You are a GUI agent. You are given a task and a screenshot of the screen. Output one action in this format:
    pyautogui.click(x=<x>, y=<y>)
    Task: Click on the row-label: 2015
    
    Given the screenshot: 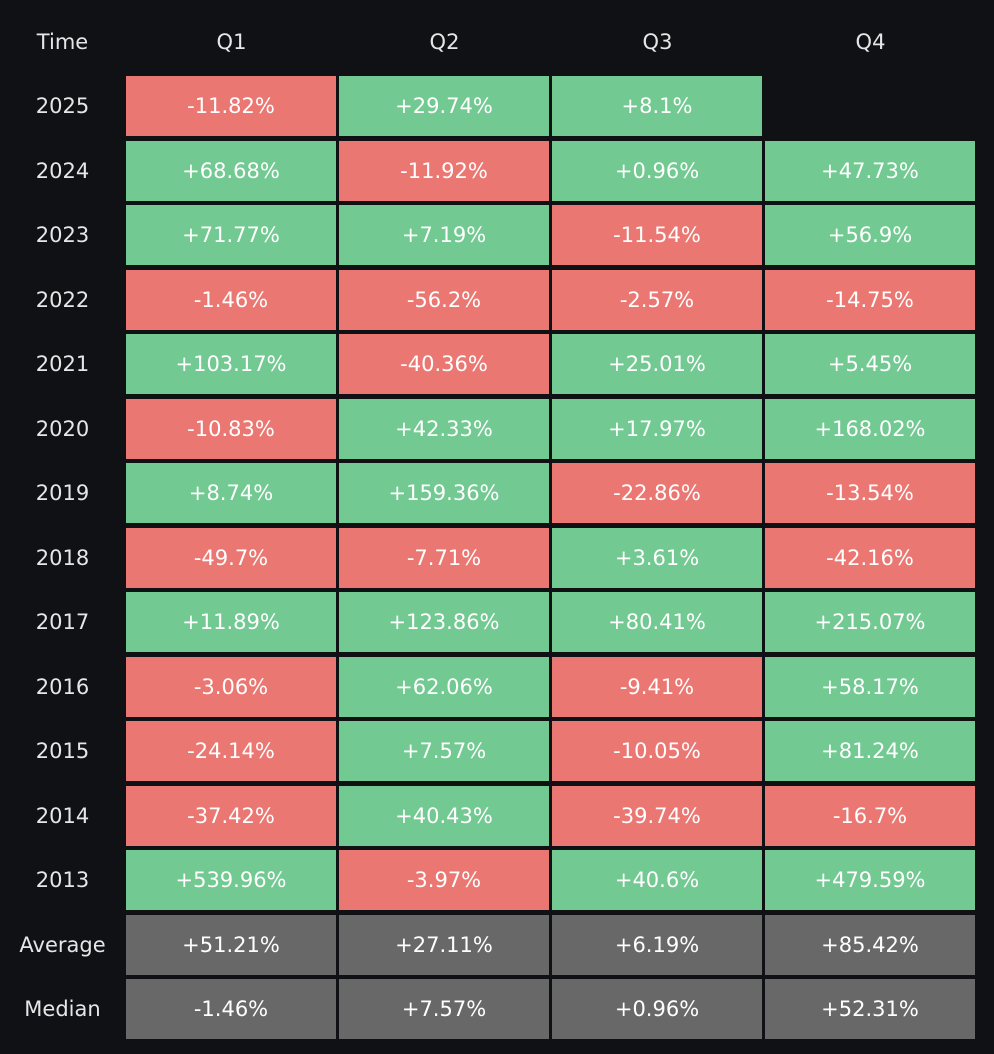 What is the action you would take?
    pyautogui.click(x=62, y=751)
    